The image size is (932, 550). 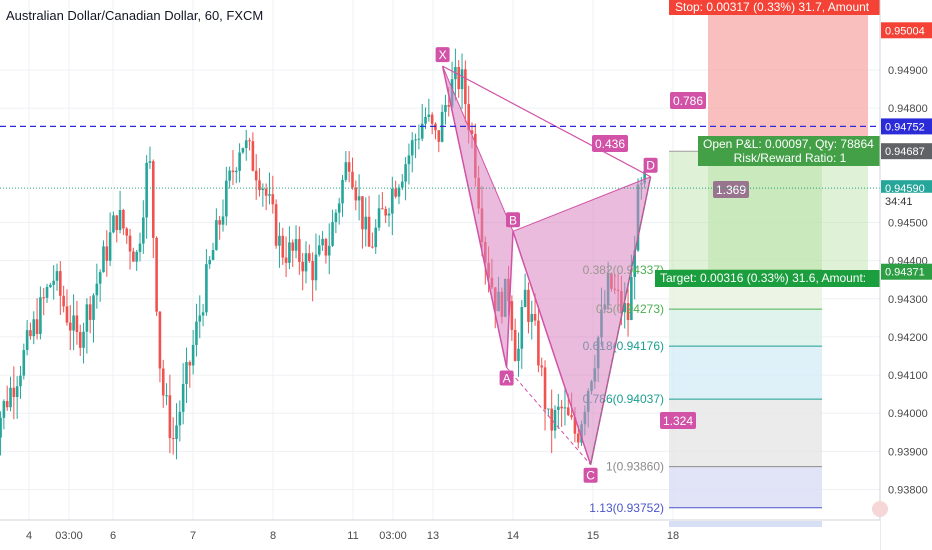 I want to click on price-tag-current-box, so click(x=906, y=188).